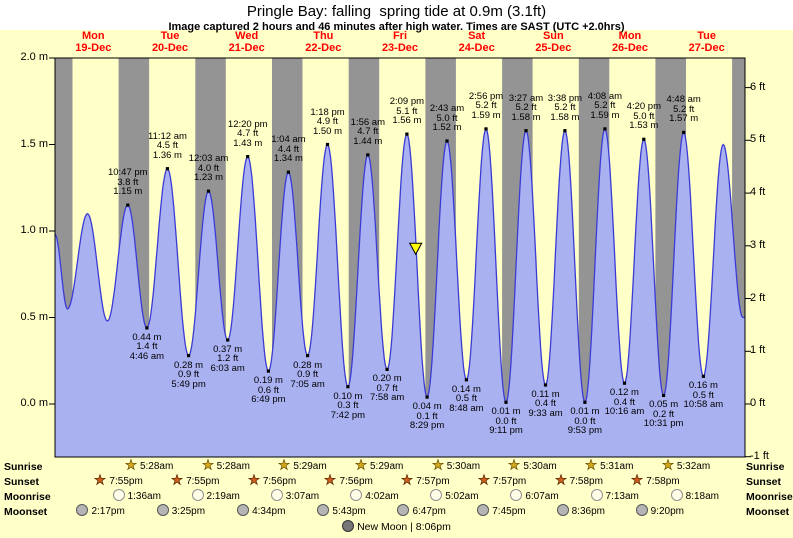 Image resolution: width=793 pixels, height=538 pixels. What do you see at coordinates (476, 42) in the screenshot?
I see `day-label: Sat 24-Dec` at bounding box center [476, 42].